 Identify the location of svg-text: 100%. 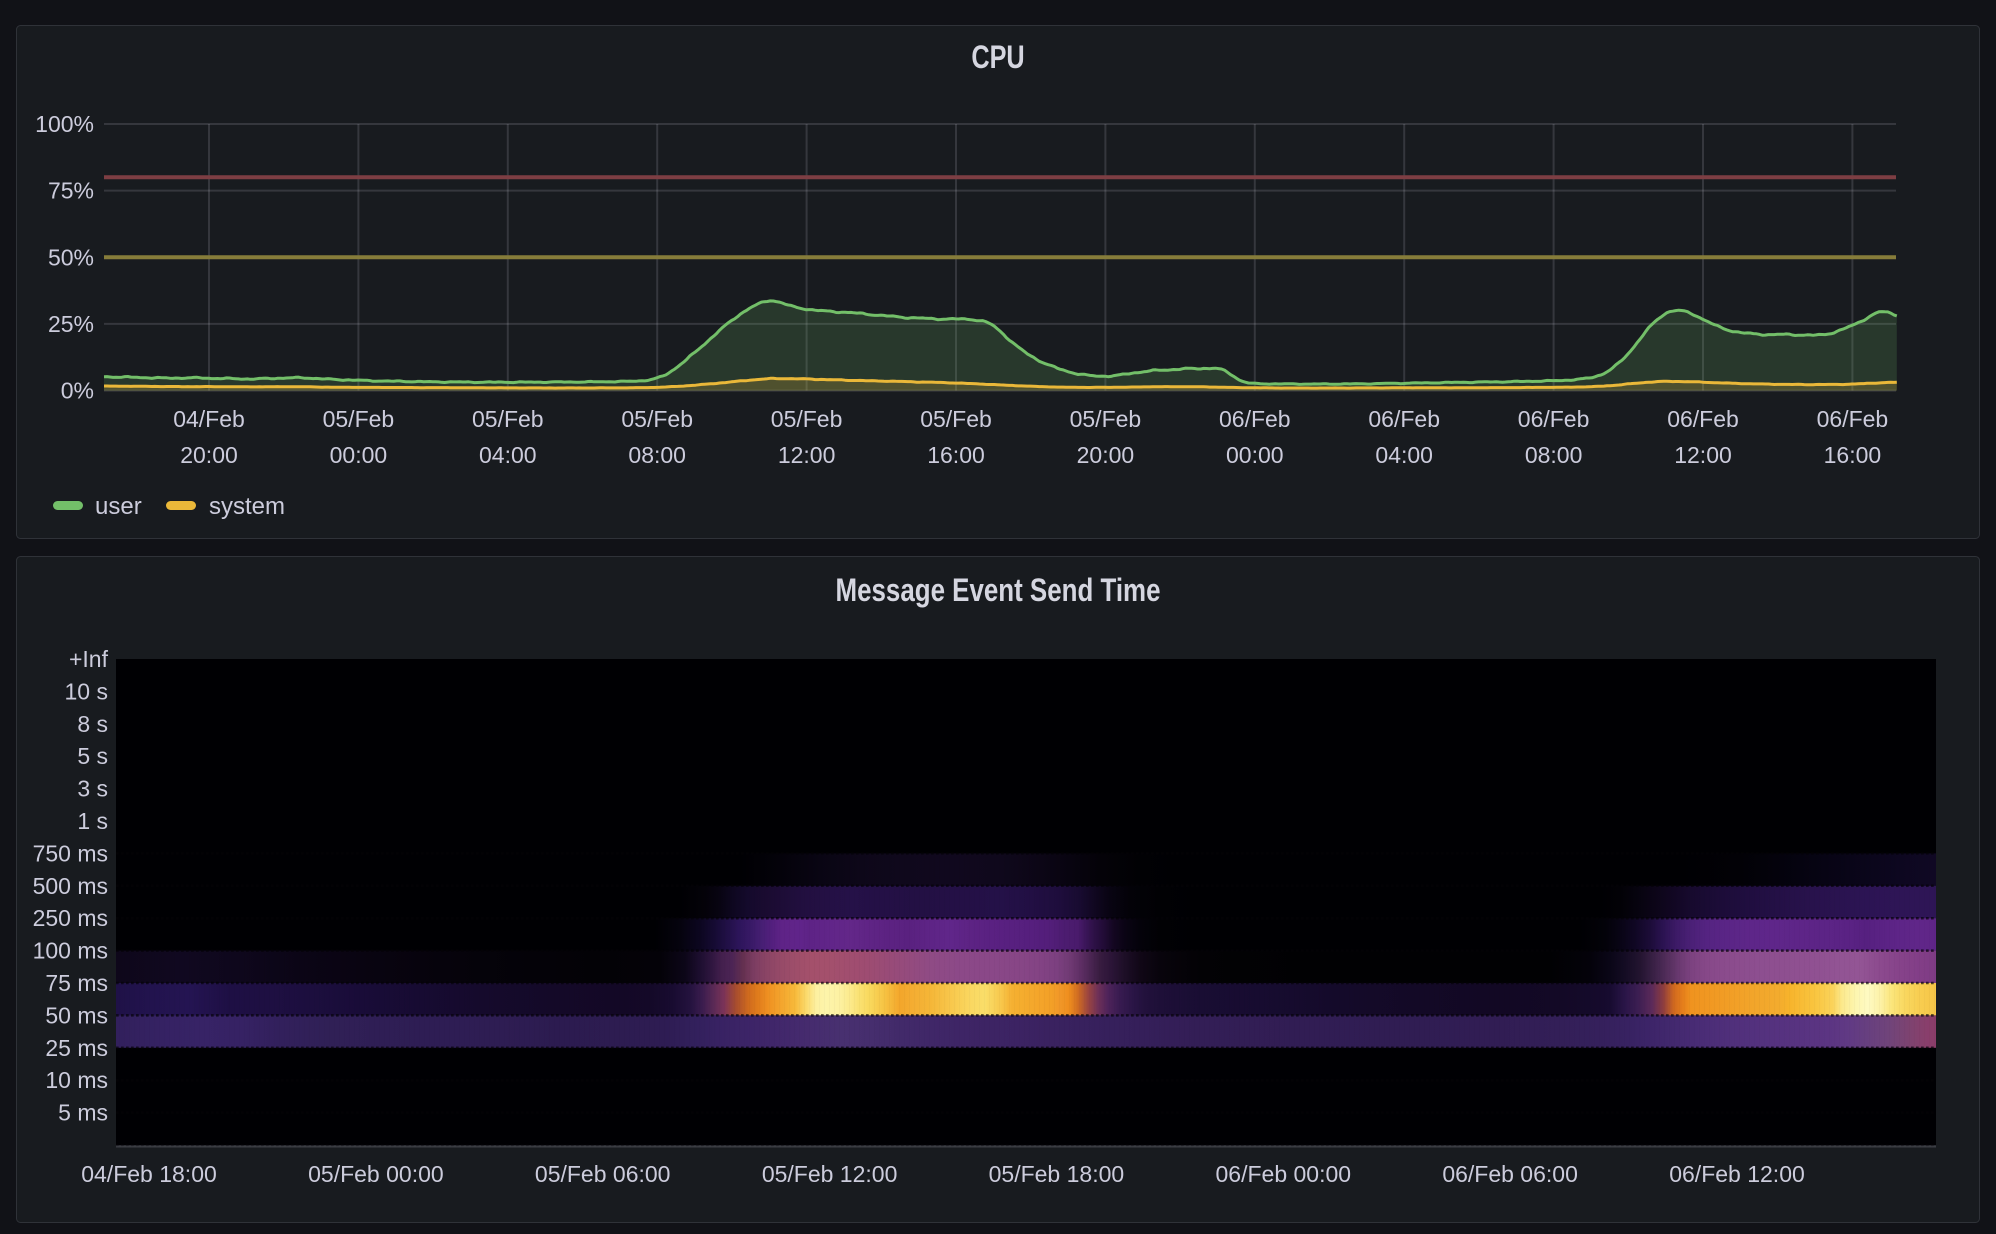
(64, 124).